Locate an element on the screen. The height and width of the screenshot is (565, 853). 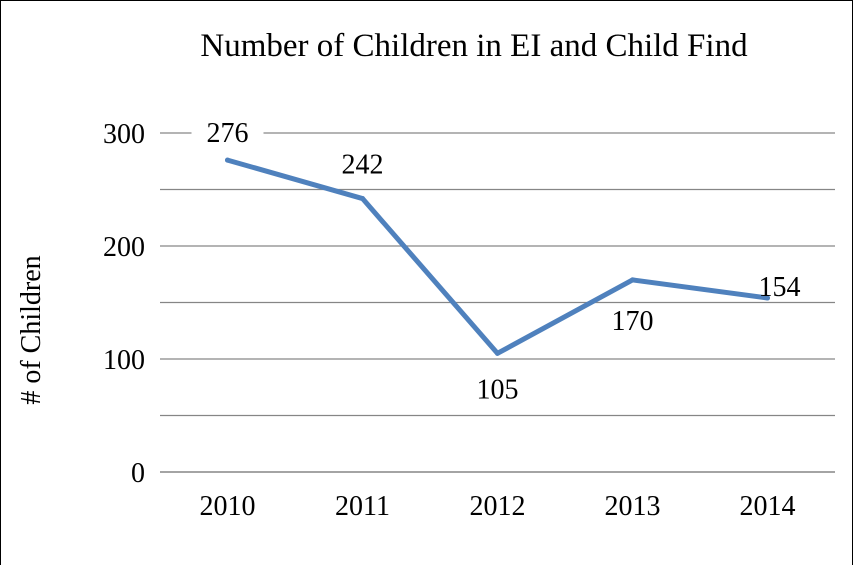
x-tick-labels: 2010 2011 2012 2013 2014 is located at coordinates (498, 506).